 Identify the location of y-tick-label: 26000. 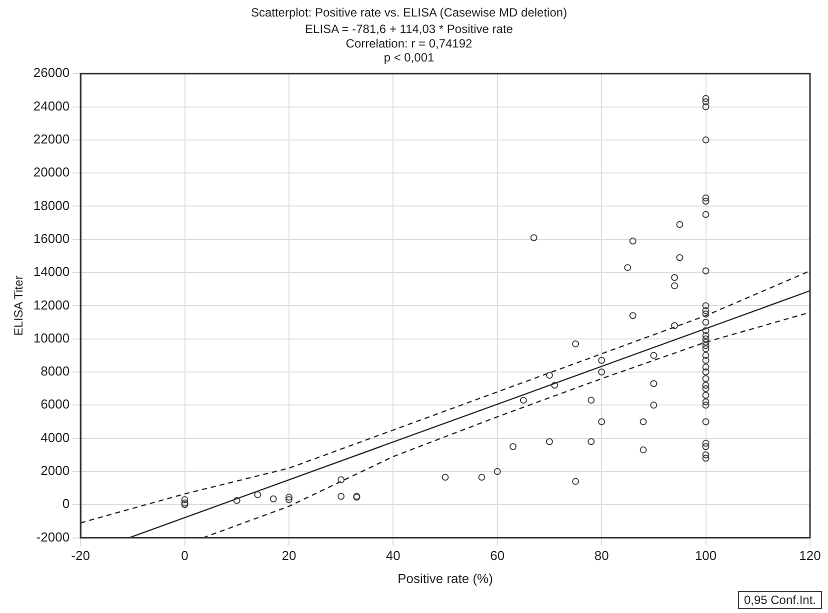
(51, 72).